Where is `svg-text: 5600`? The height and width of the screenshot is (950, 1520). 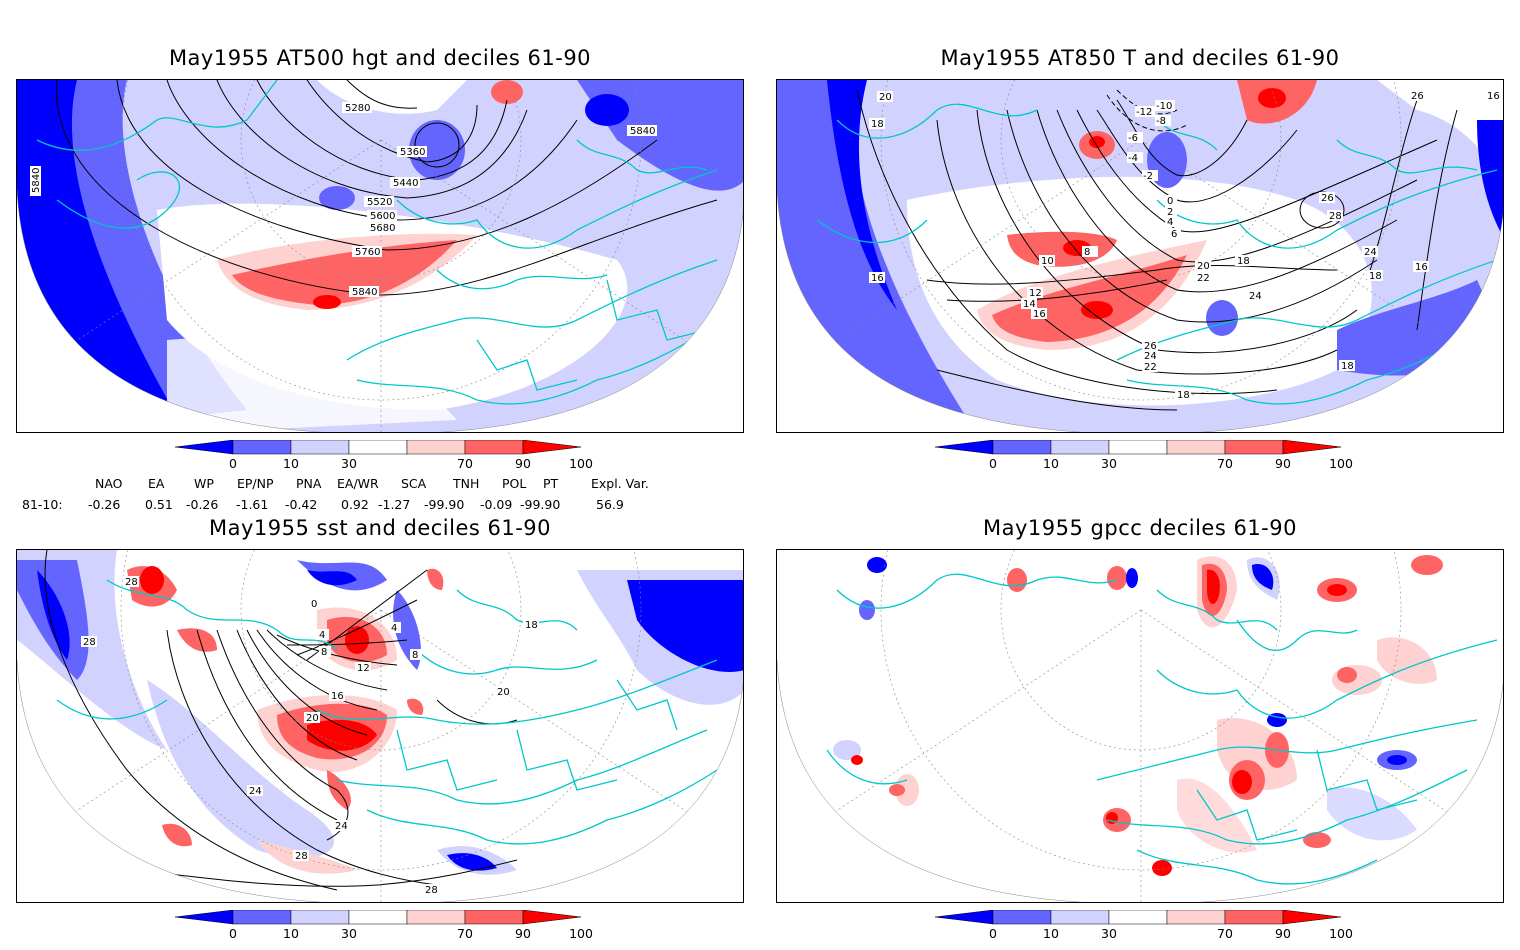
svg-text: 5600 is located at coordinates (382, 216).